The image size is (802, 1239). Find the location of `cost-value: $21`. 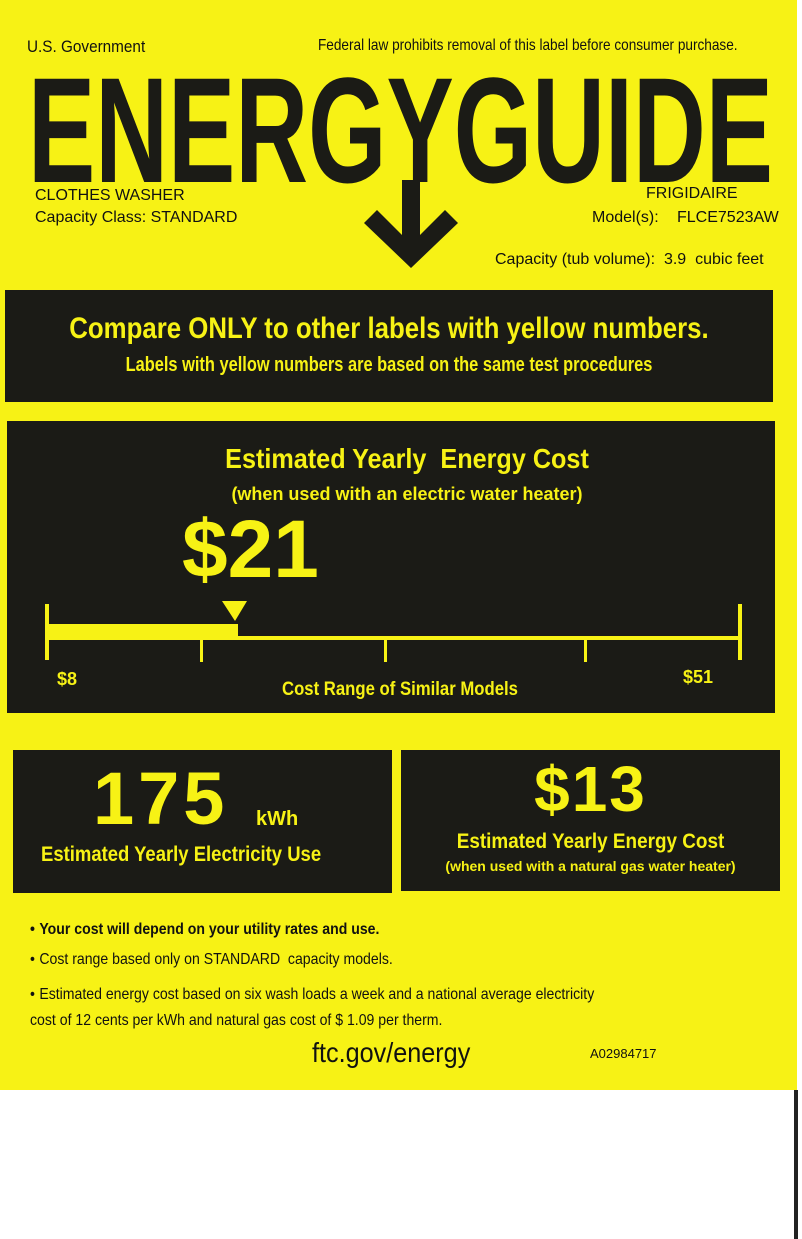

cost-value: $21 is located at coordinates (250, 549).